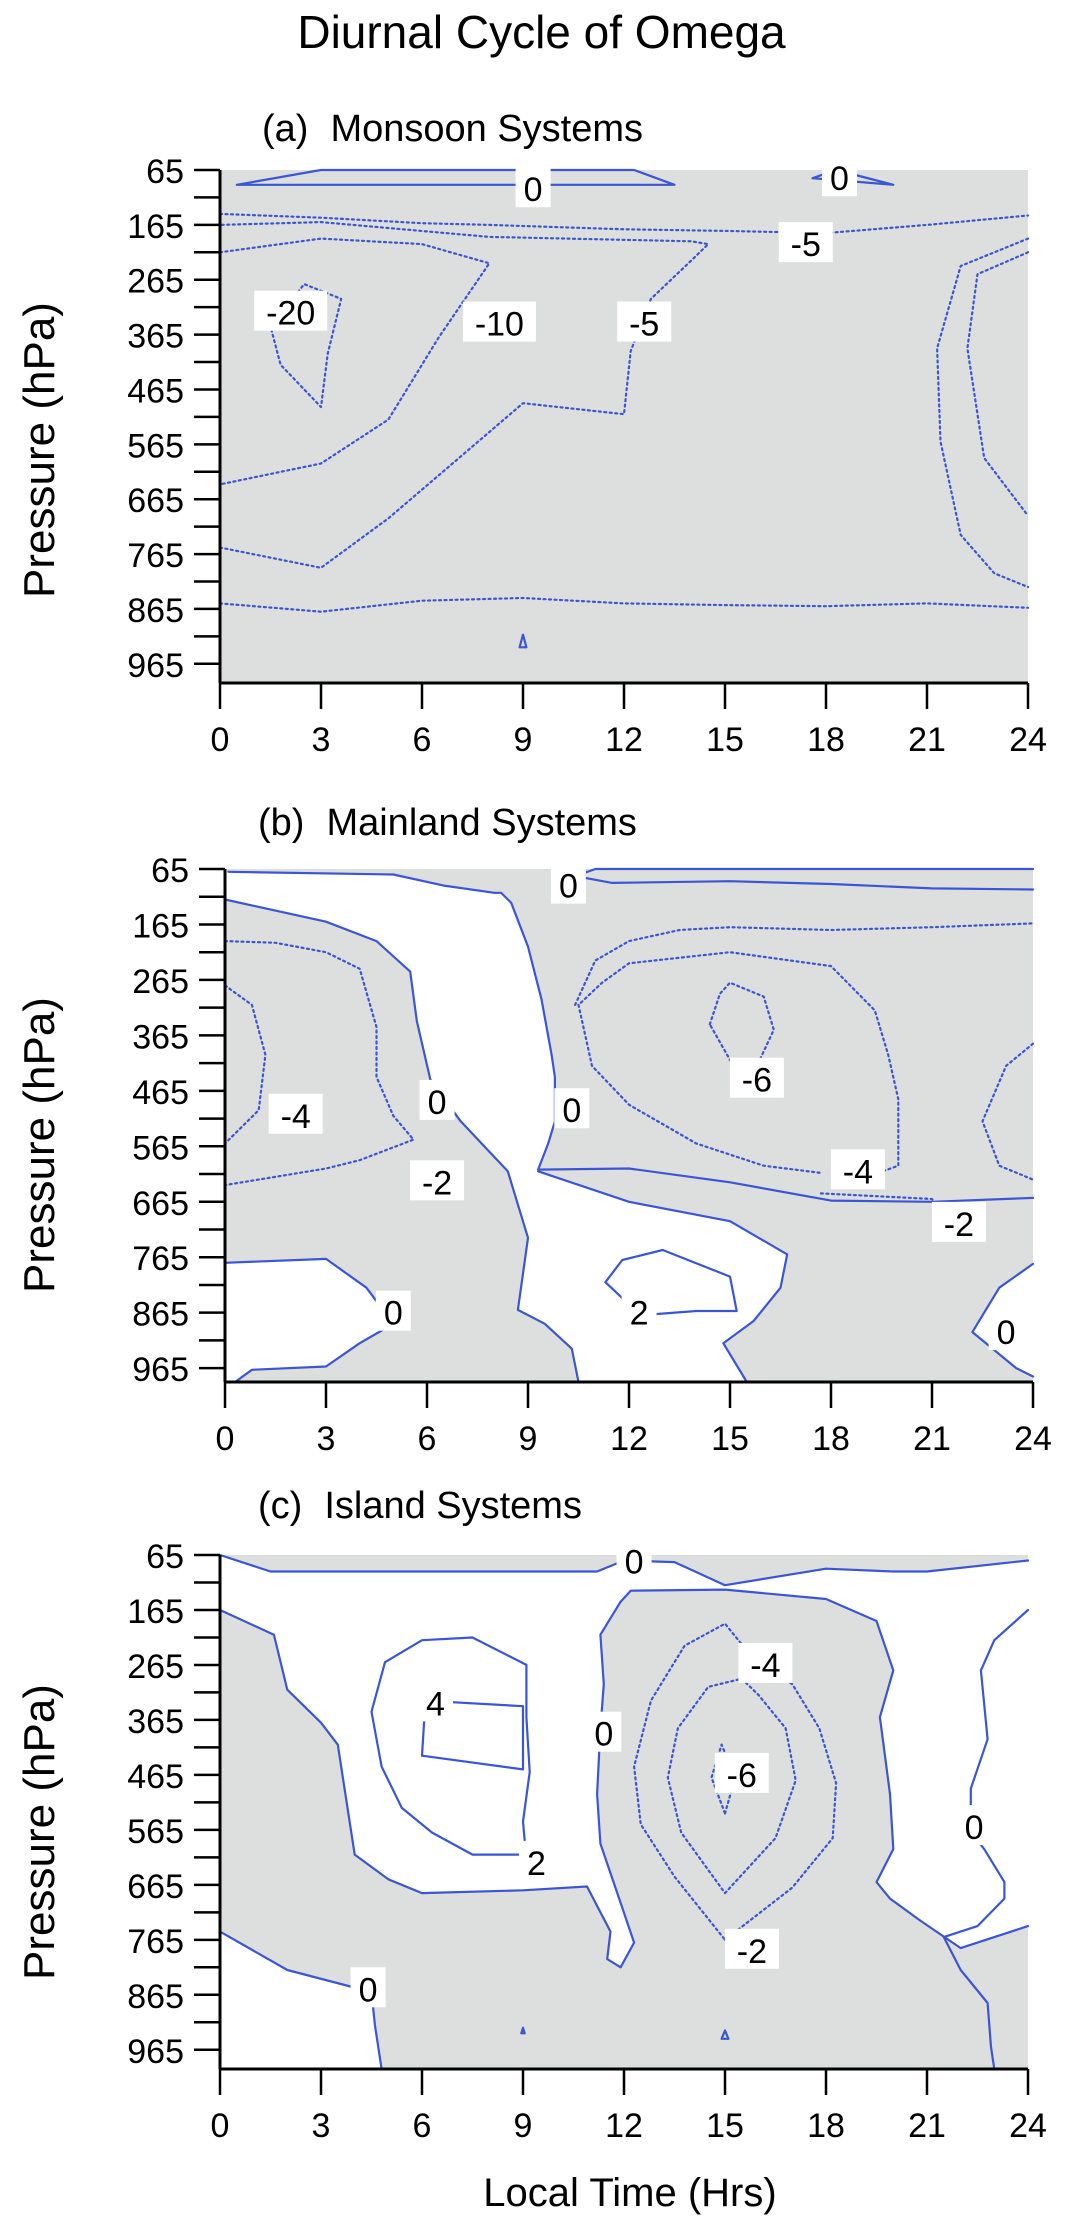 This screenshot has width=1083, height=2233. Describe the element at coordinates (160, 1315) in the screenshot. I see `y-tick-label: 865` at that location.